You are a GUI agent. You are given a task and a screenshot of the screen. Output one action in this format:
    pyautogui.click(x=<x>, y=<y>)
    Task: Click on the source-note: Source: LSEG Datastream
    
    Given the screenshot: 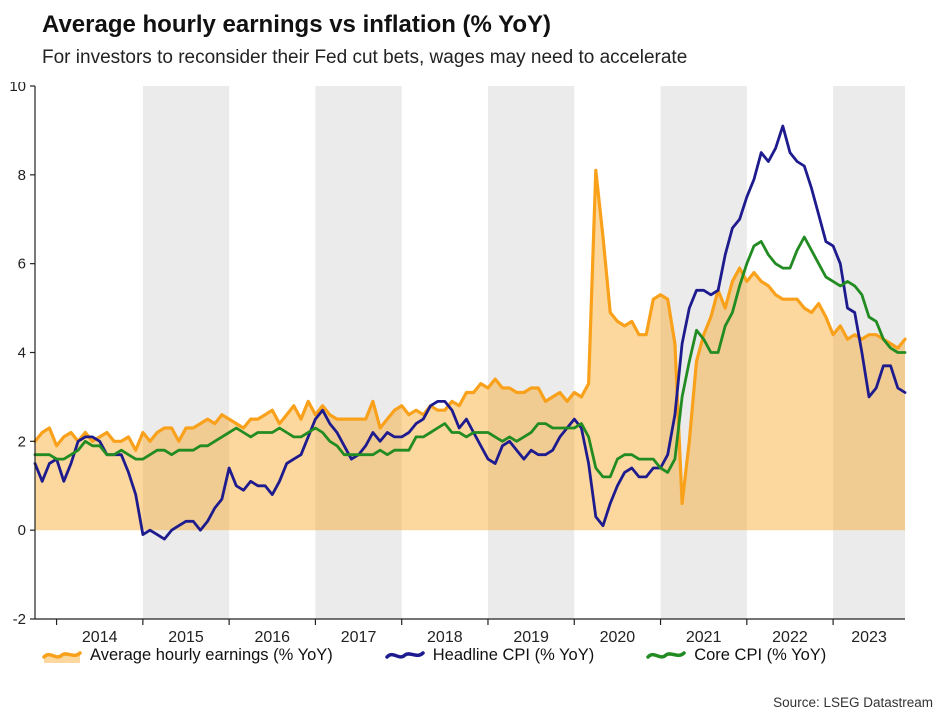 What is the action you would take?
    pyautogui.click(x=853, y=702)
    